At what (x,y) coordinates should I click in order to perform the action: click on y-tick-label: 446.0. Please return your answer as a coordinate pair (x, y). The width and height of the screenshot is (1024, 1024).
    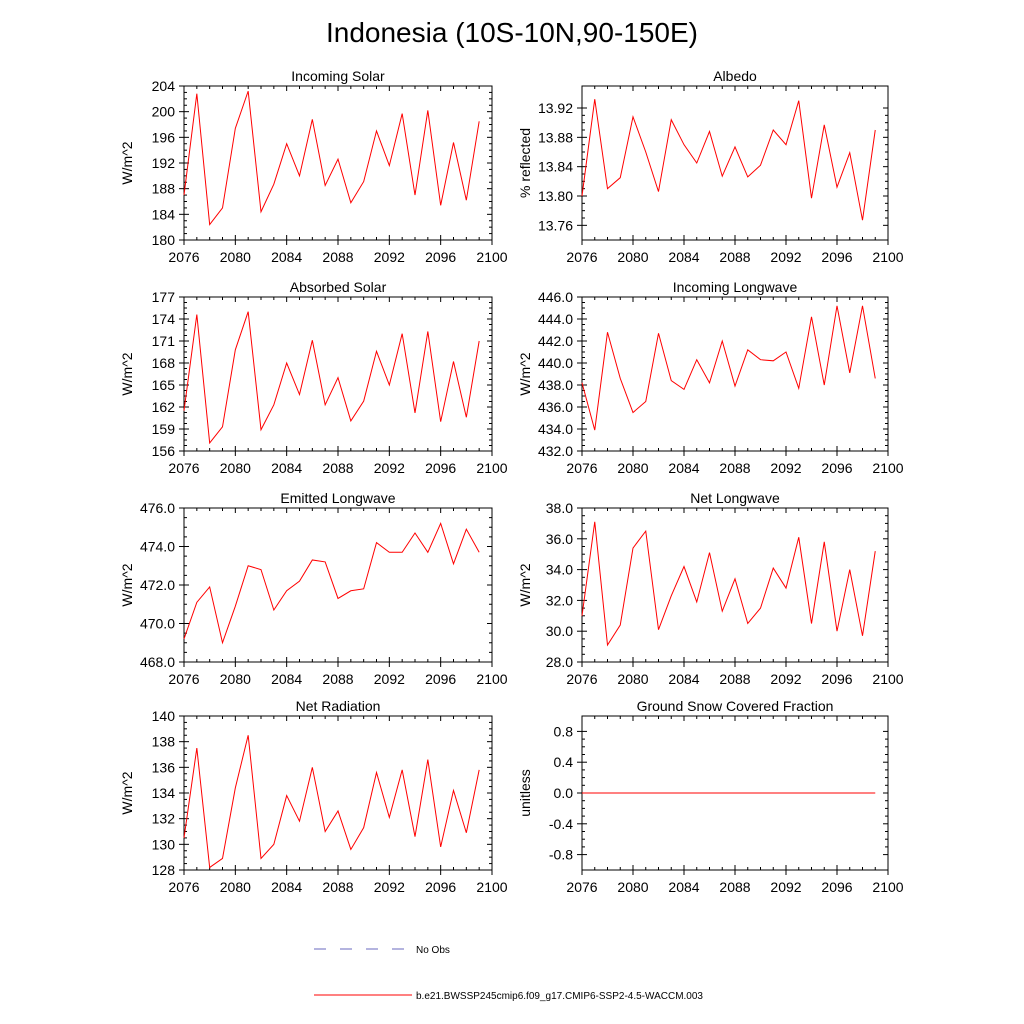
    Looking at the image, I should click on (555, 297).